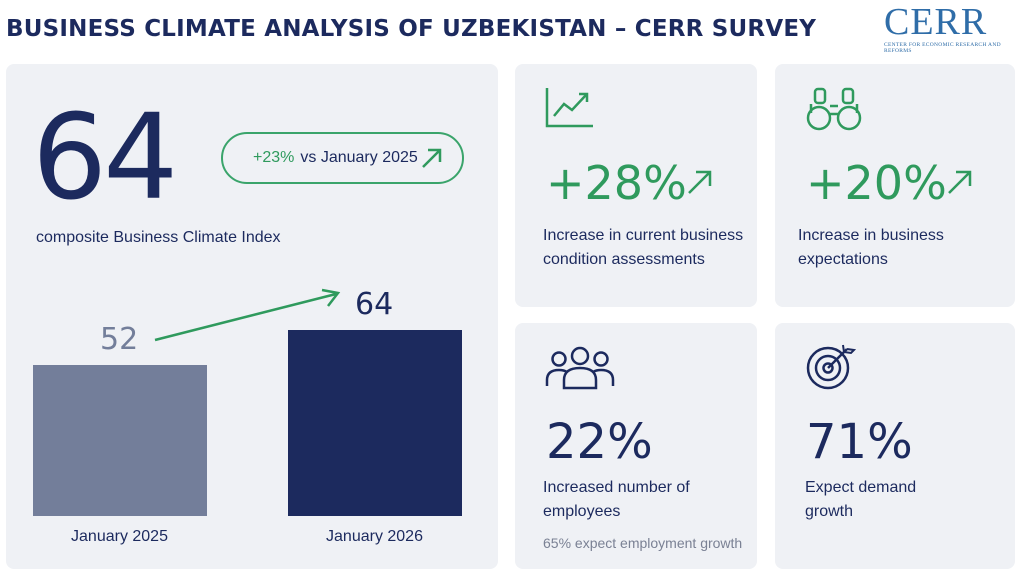 This screenshot has height=575, width=1024. Describe the element at coordinates (616, 183) in the screenshot. I see `stat-value: +28%` at that location.